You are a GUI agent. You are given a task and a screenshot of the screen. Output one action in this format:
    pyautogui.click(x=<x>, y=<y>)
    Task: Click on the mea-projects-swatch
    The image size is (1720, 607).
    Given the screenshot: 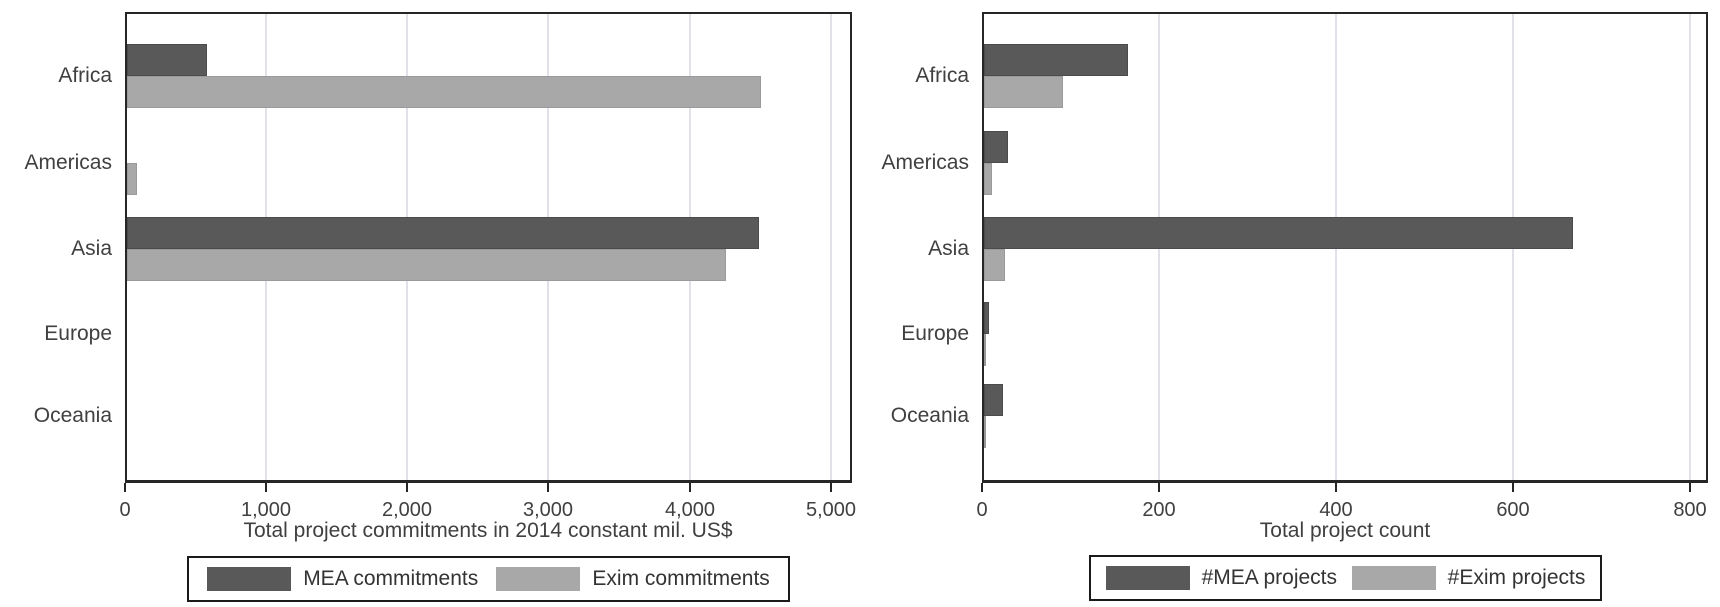 What is the action you would take?
    pyautogui.click(x=1147, y=578)
    